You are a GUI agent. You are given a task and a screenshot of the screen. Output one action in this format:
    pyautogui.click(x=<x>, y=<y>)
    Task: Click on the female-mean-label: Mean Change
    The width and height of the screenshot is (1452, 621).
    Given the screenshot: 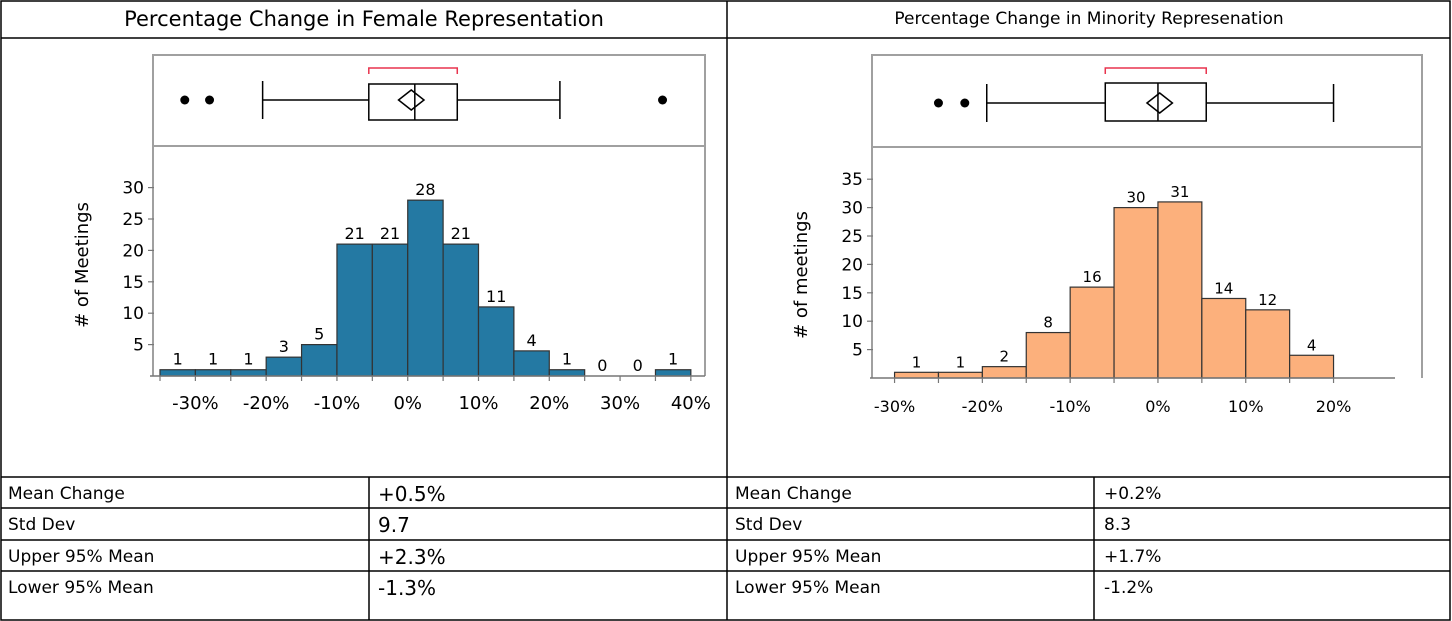 What is the action you would take?
    pyautogui.click(x=66, y=493)
    